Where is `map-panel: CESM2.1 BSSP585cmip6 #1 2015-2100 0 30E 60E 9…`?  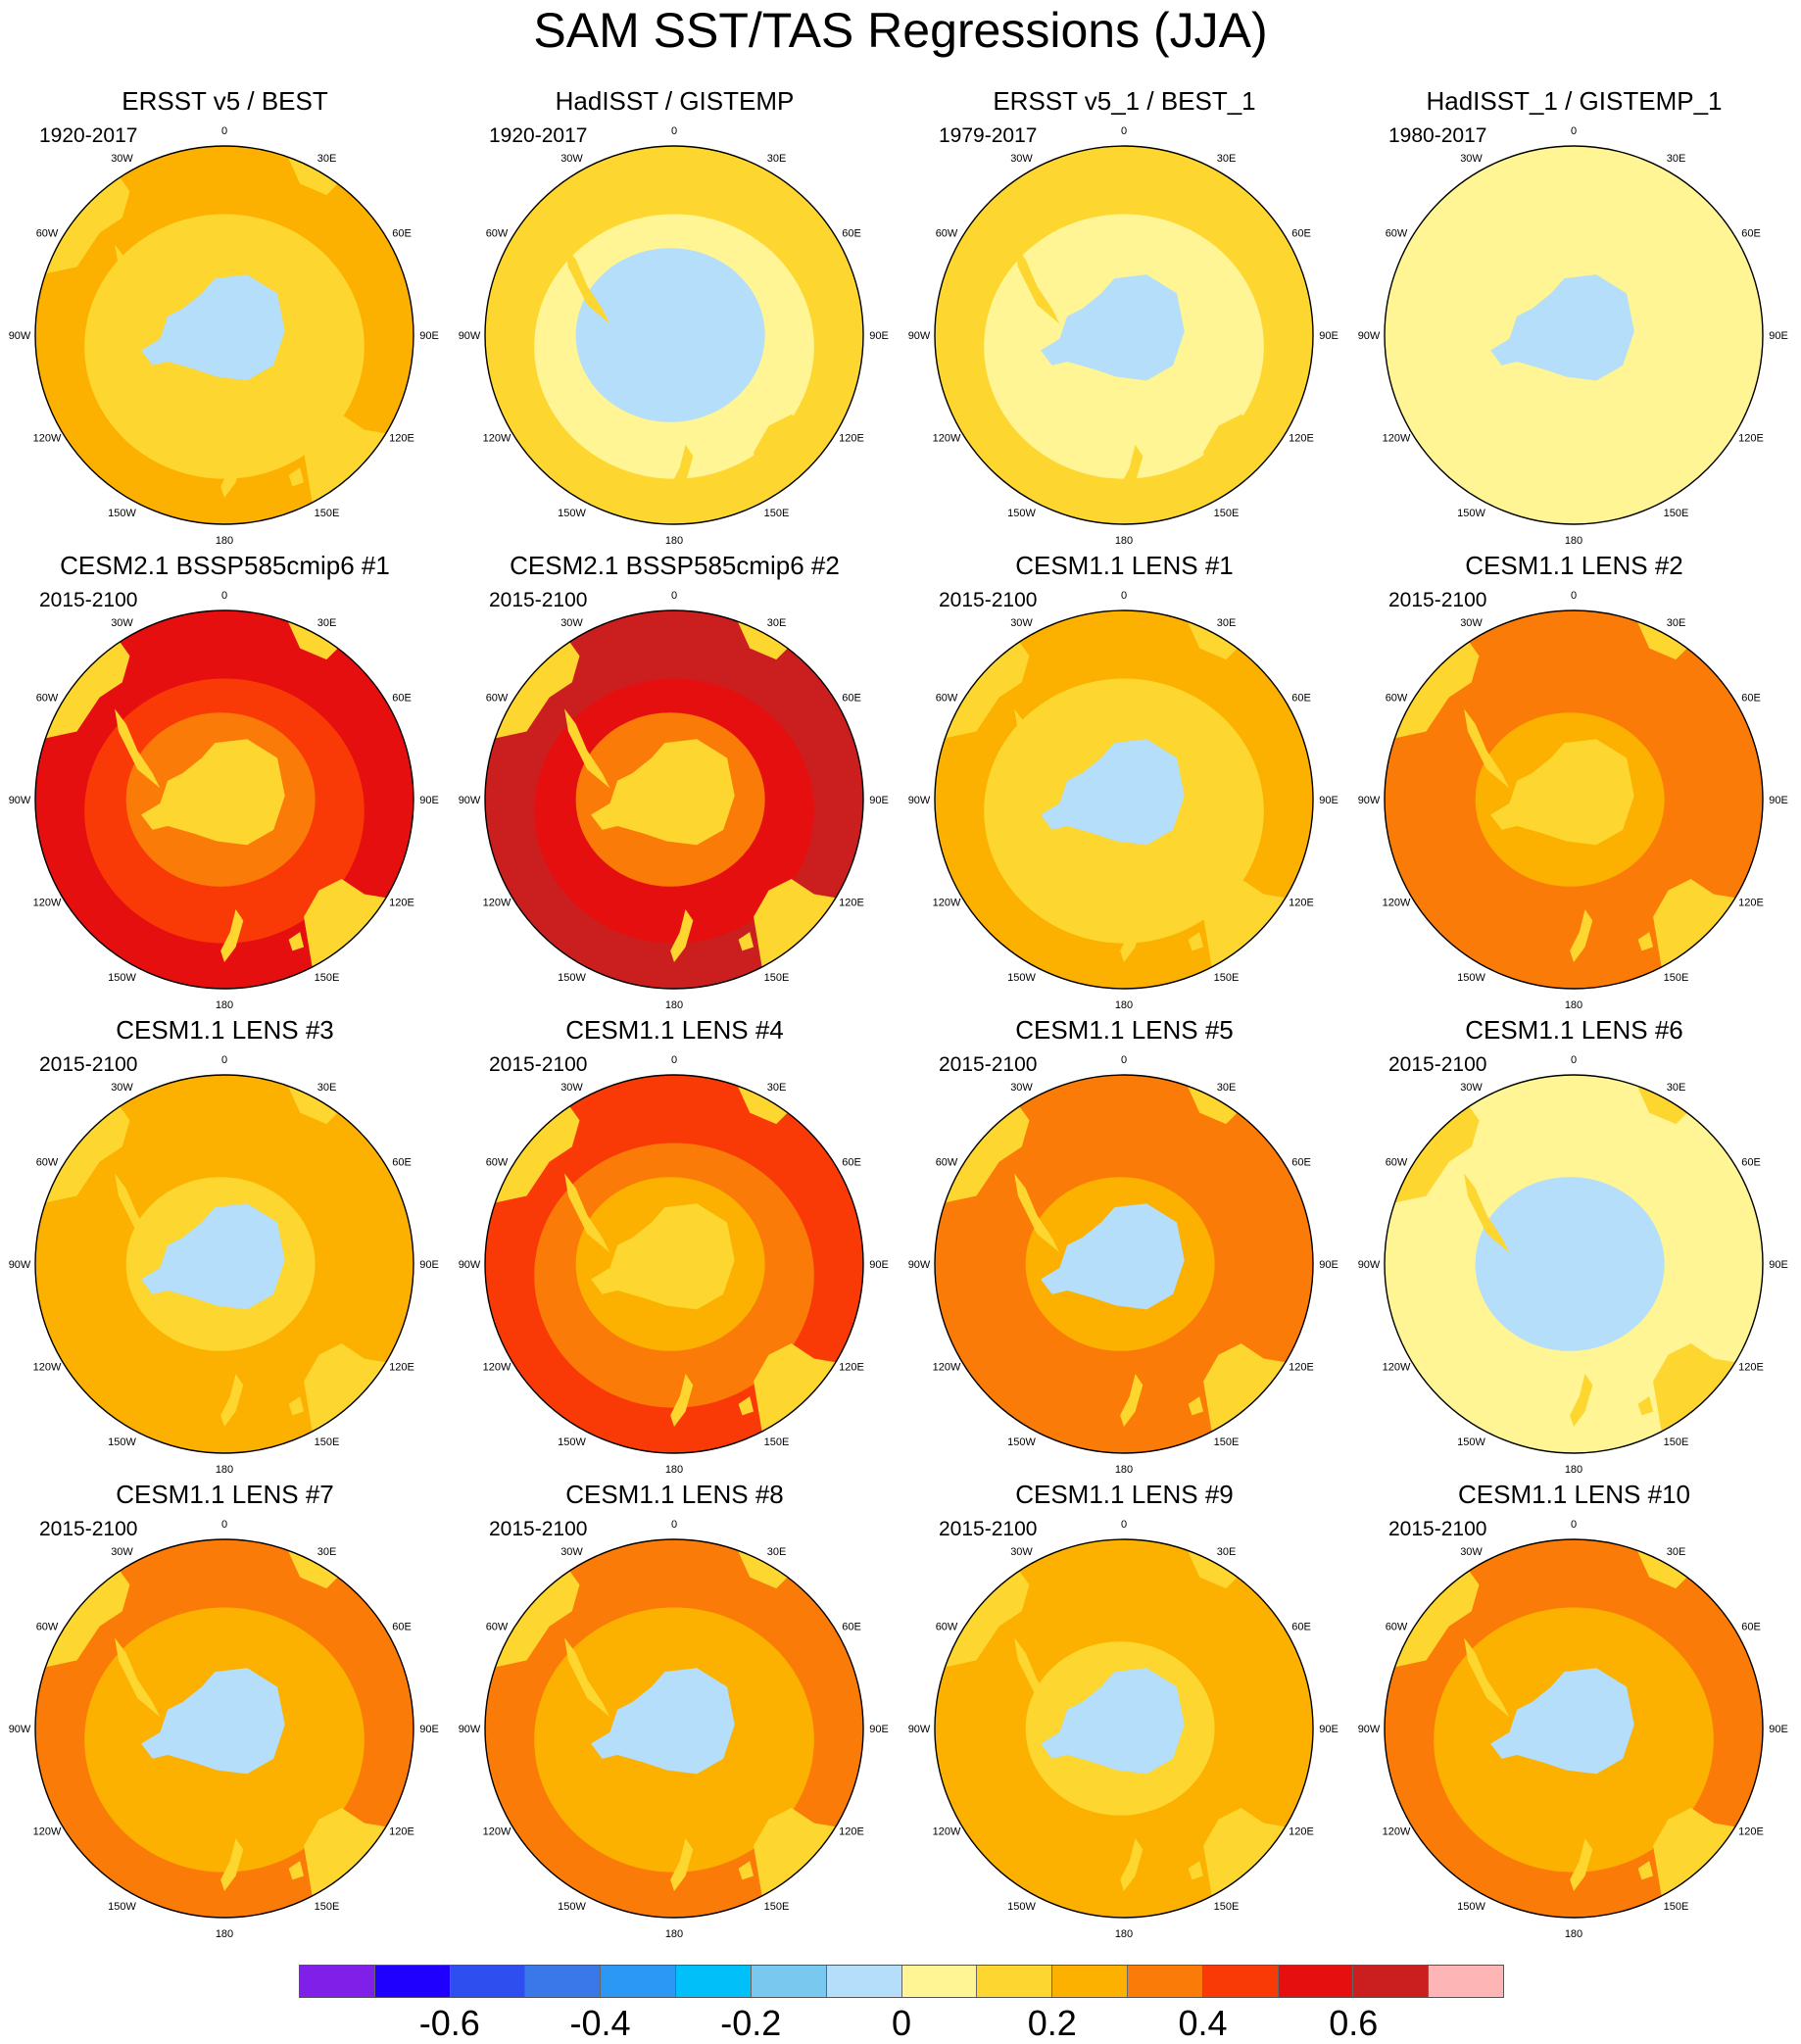 map-panel: CESM2.1 BSSP585cmip6 #1 2015-2100 0 30E 60E 9… is located at coordinates (225, 783).